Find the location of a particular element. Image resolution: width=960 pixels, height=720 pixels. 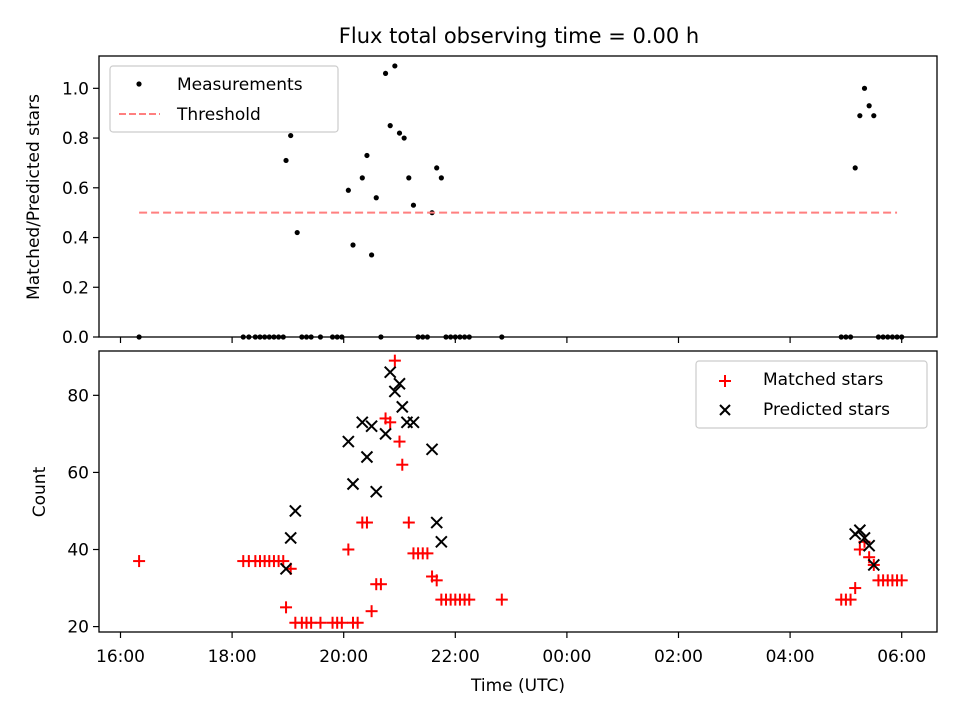

top-y-axis-label: Matched/Predicted stars is located at coordinates (34, 197).